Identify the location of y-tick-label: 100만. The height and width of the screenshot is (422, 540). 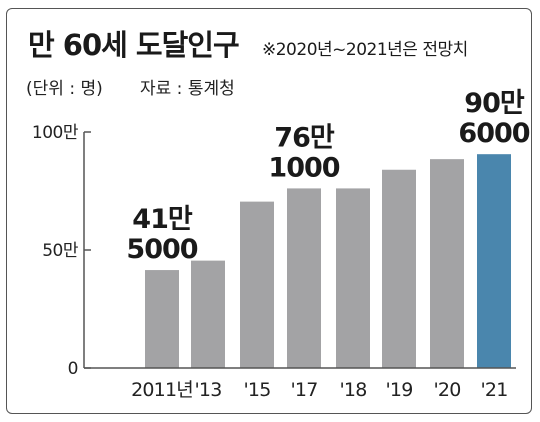
(55, 133).